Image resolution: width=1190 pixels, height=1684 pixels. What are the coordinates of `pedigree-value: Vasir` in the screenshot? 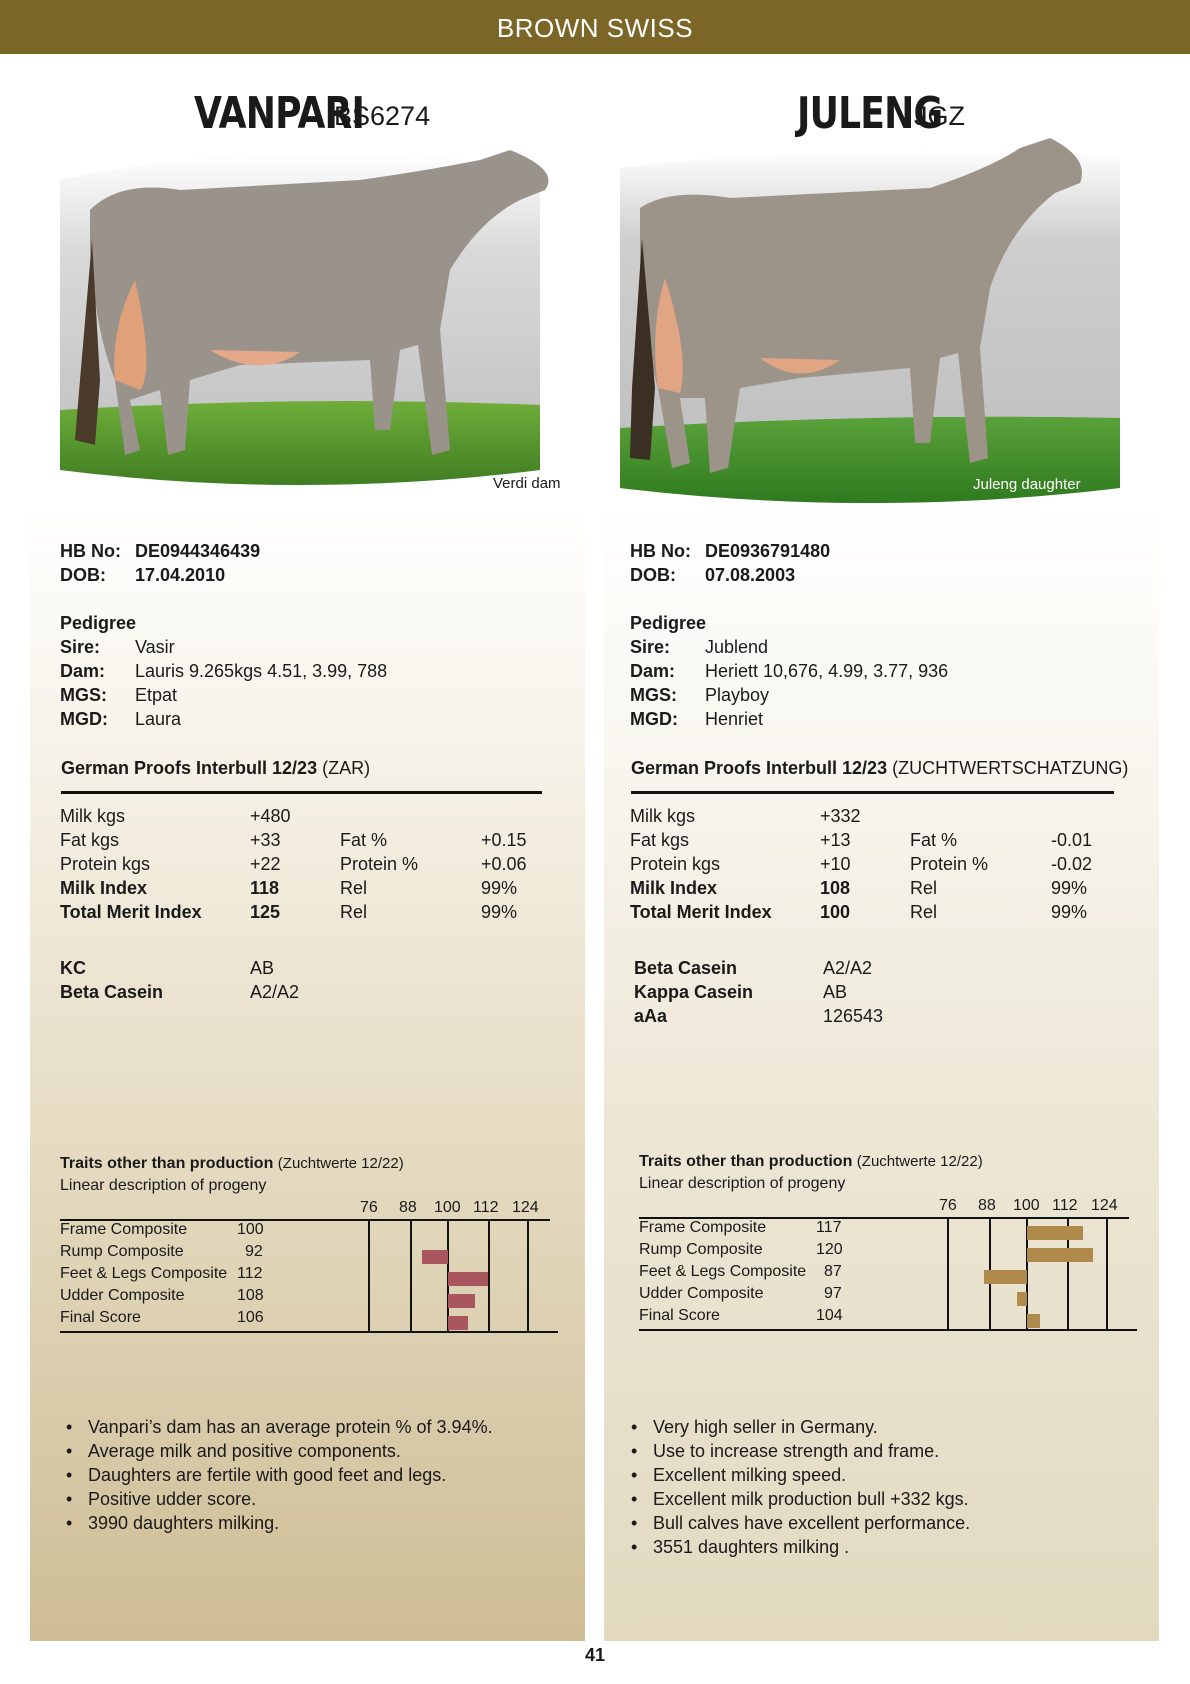 It's located at (155, 647).